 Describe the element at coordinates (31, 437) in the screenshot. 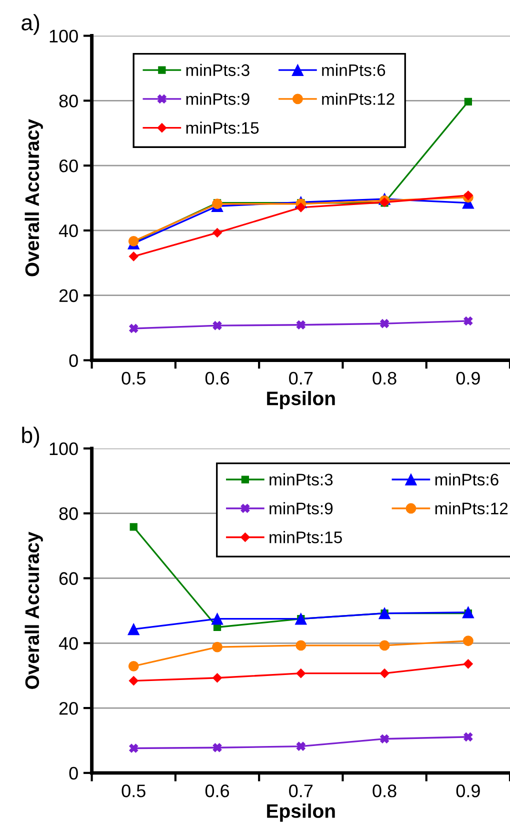

I see `chart-title: b)` at that location.